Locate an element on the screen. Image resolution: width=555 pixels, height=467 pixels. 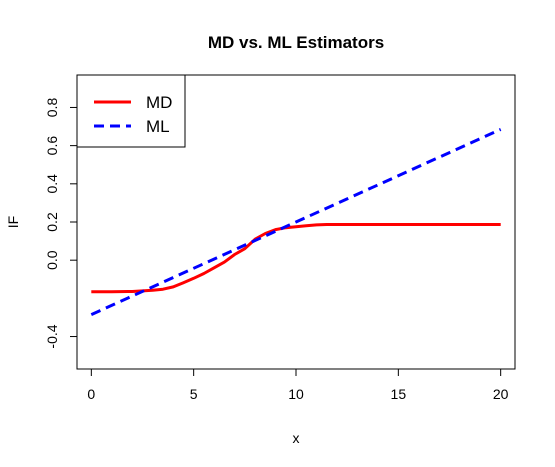
y-tick-label: -0.4 is located at coordinates (52, 336).